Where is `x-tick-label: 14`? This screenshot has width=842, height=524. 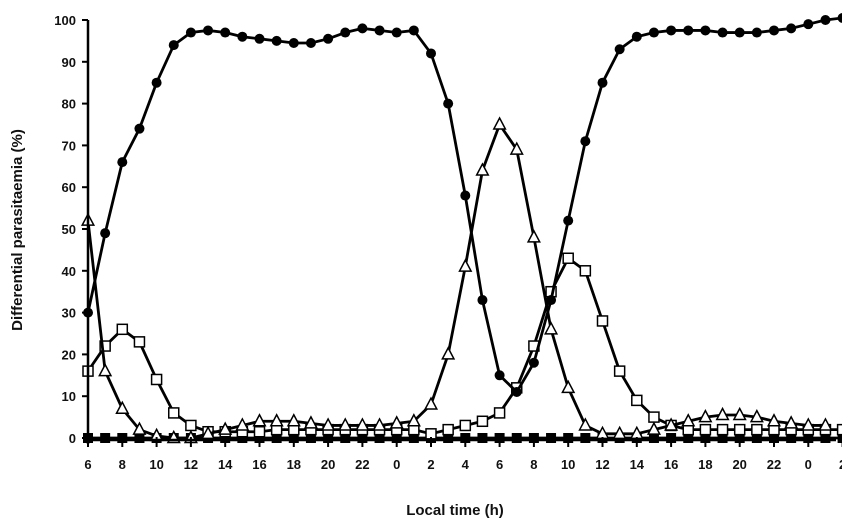 x-tick-label: 14 is located at coordinates (637, 464).